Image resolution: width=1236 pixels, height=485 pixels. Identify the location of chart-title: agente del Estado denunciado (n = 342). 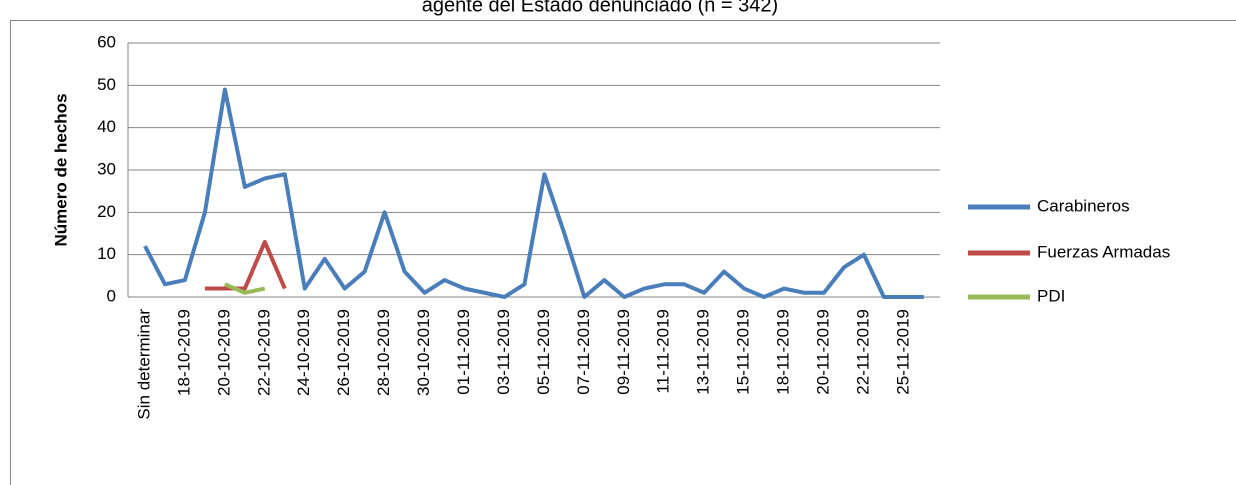
(600, 8).